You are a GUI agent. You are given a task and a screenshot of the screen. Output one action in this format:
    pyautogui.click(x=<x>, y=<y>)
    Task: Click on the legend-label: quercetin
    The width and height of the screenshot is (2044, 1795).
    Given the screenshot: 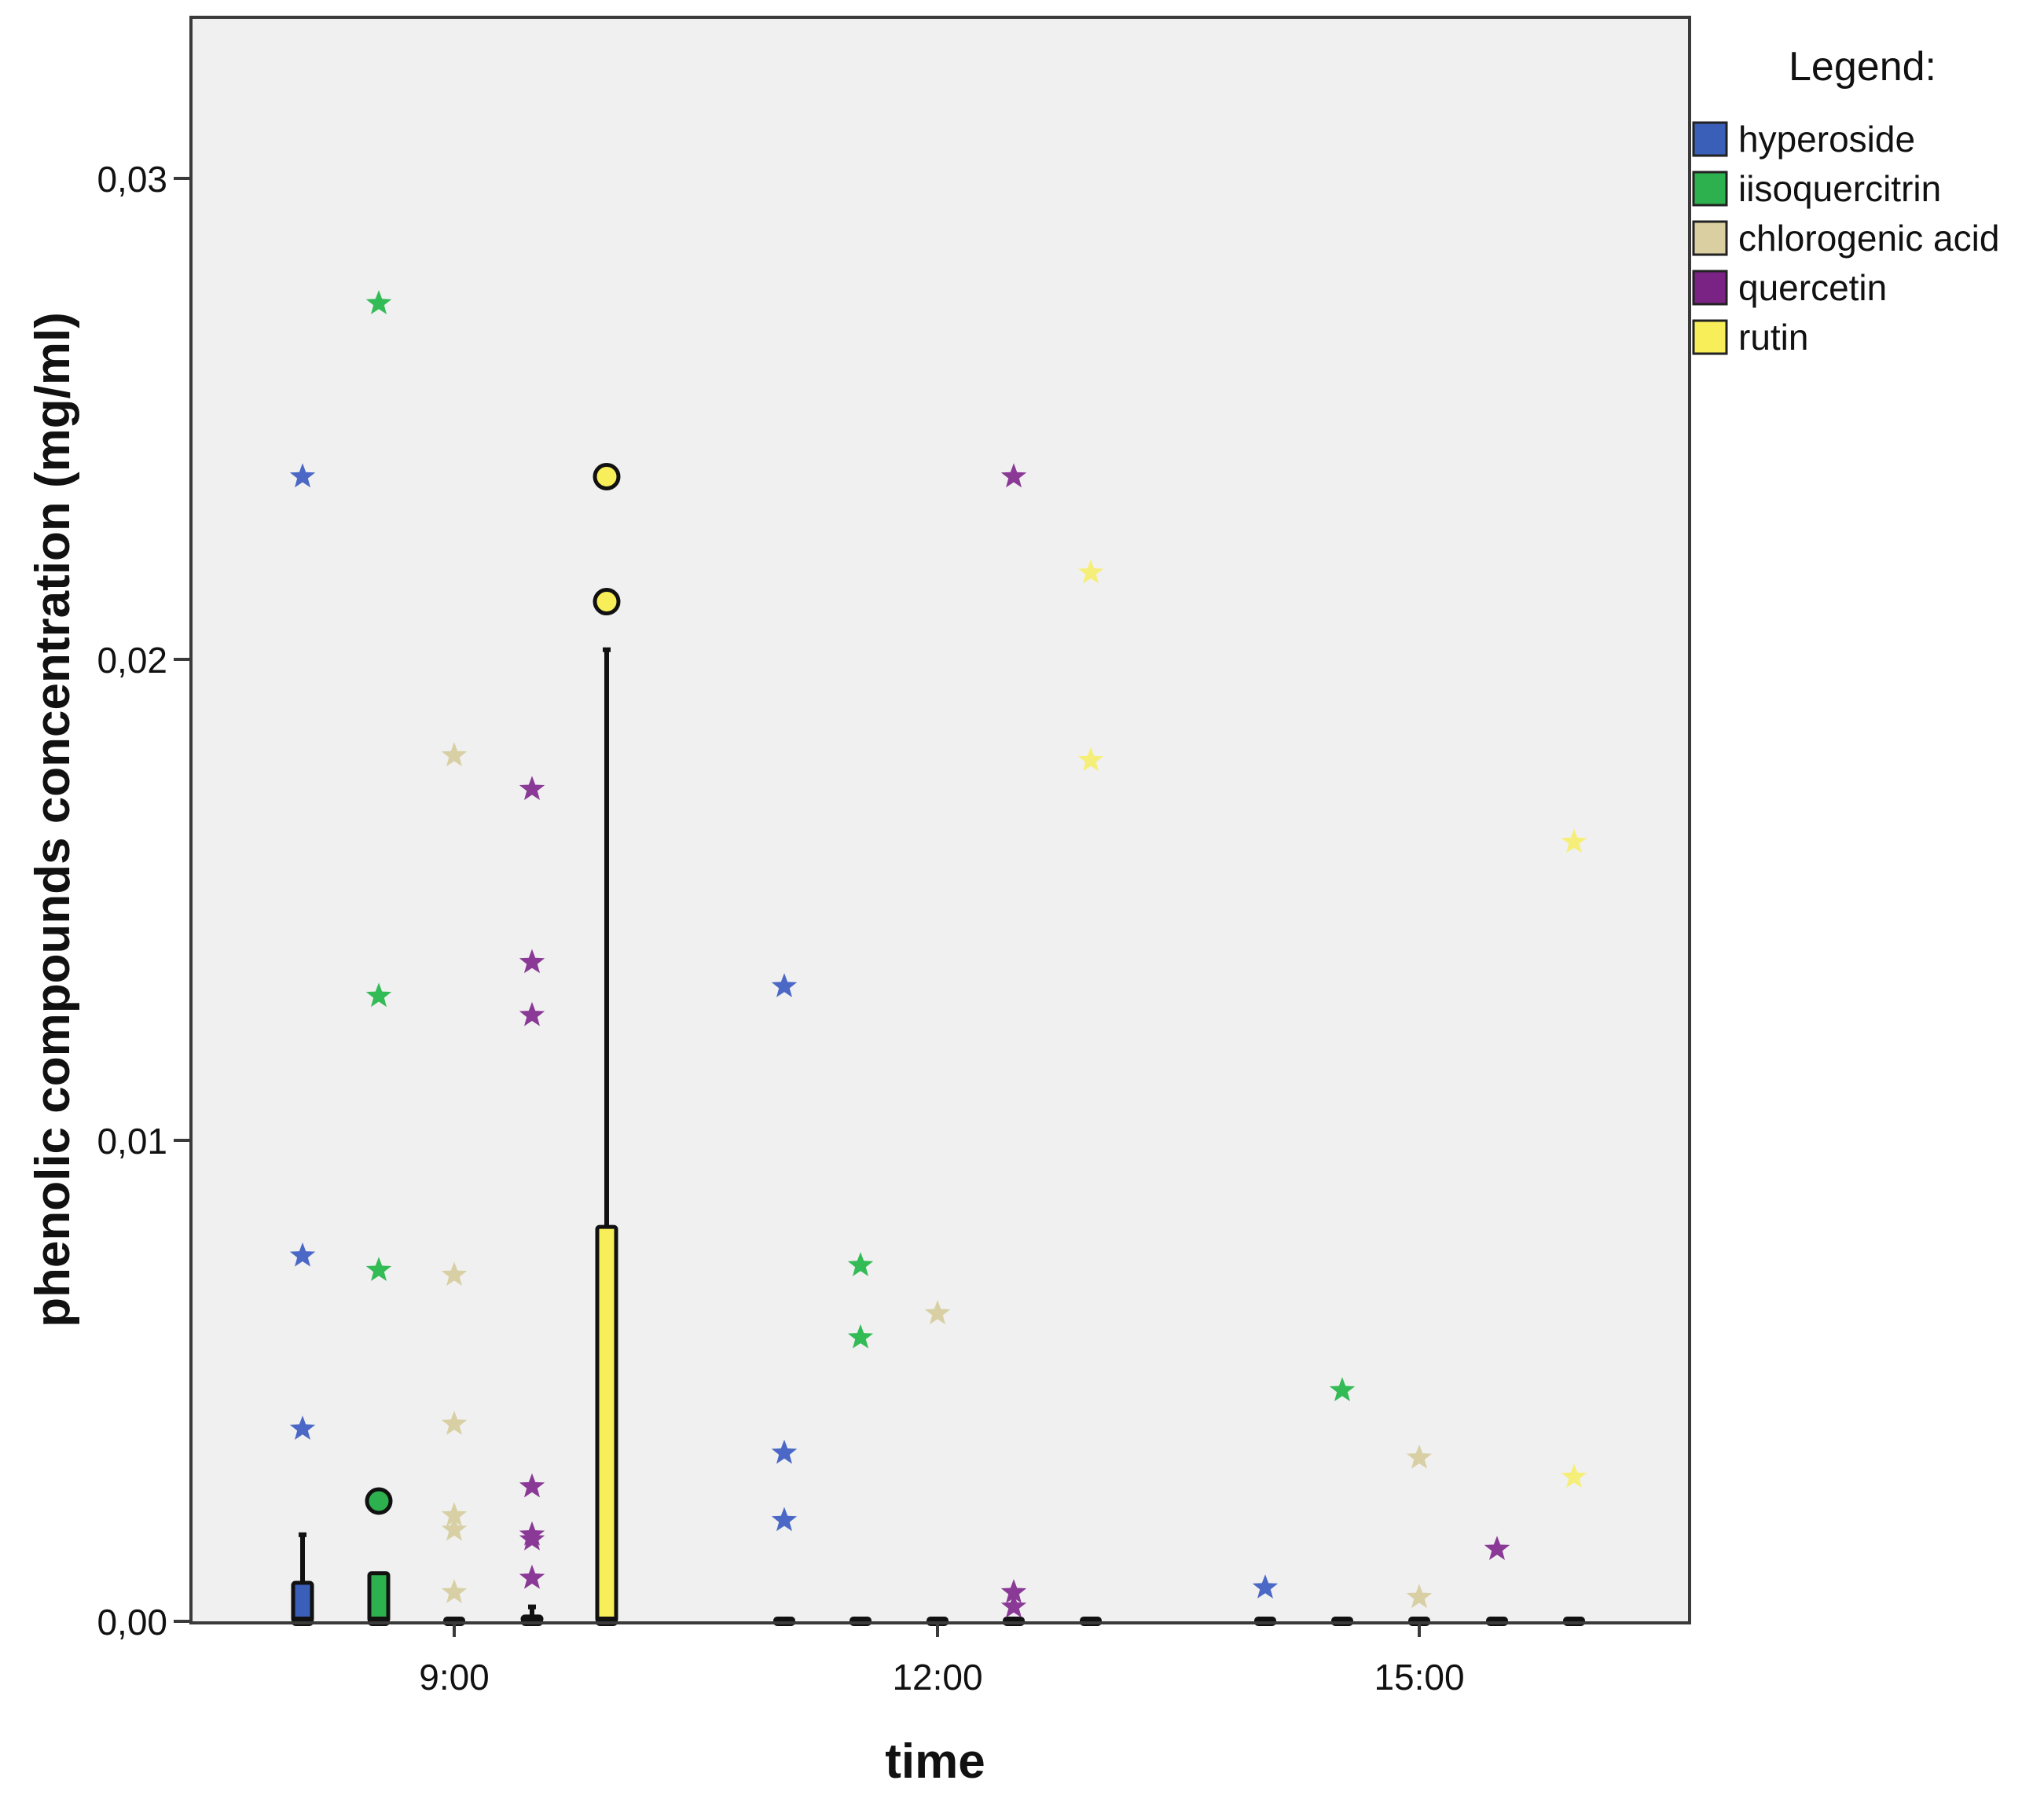 What is the action you would take?
    pyautogui.click(x=1812, y=287)
    